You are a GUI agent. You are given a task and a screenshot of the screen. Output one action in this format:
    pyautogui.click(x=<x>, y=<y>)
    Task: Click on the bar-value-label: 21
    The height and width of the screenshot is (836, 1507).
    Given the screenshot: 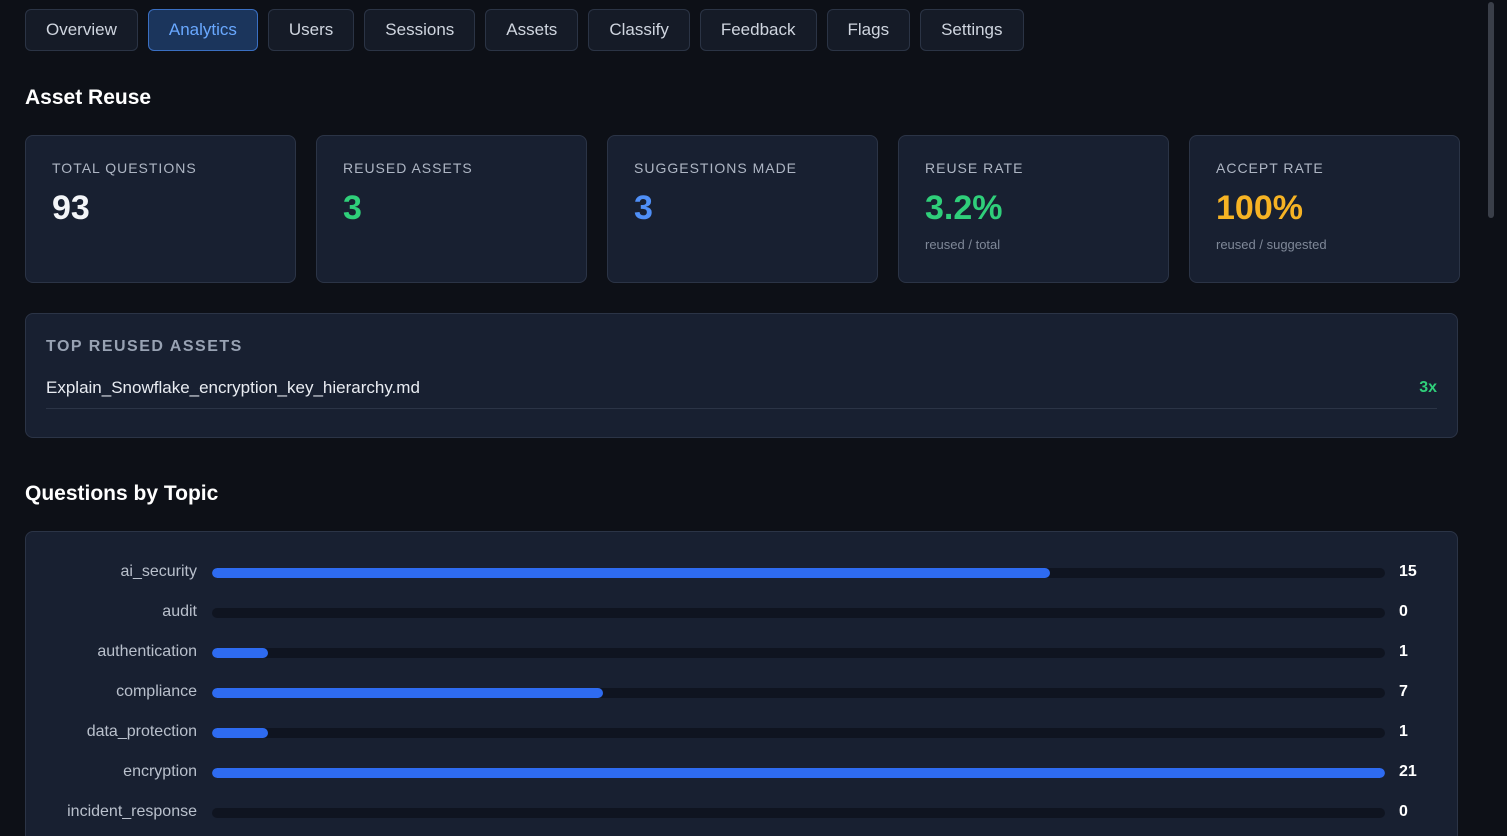 What is the action you would take?
    pyautogui.click(x=1408, y=771)
    